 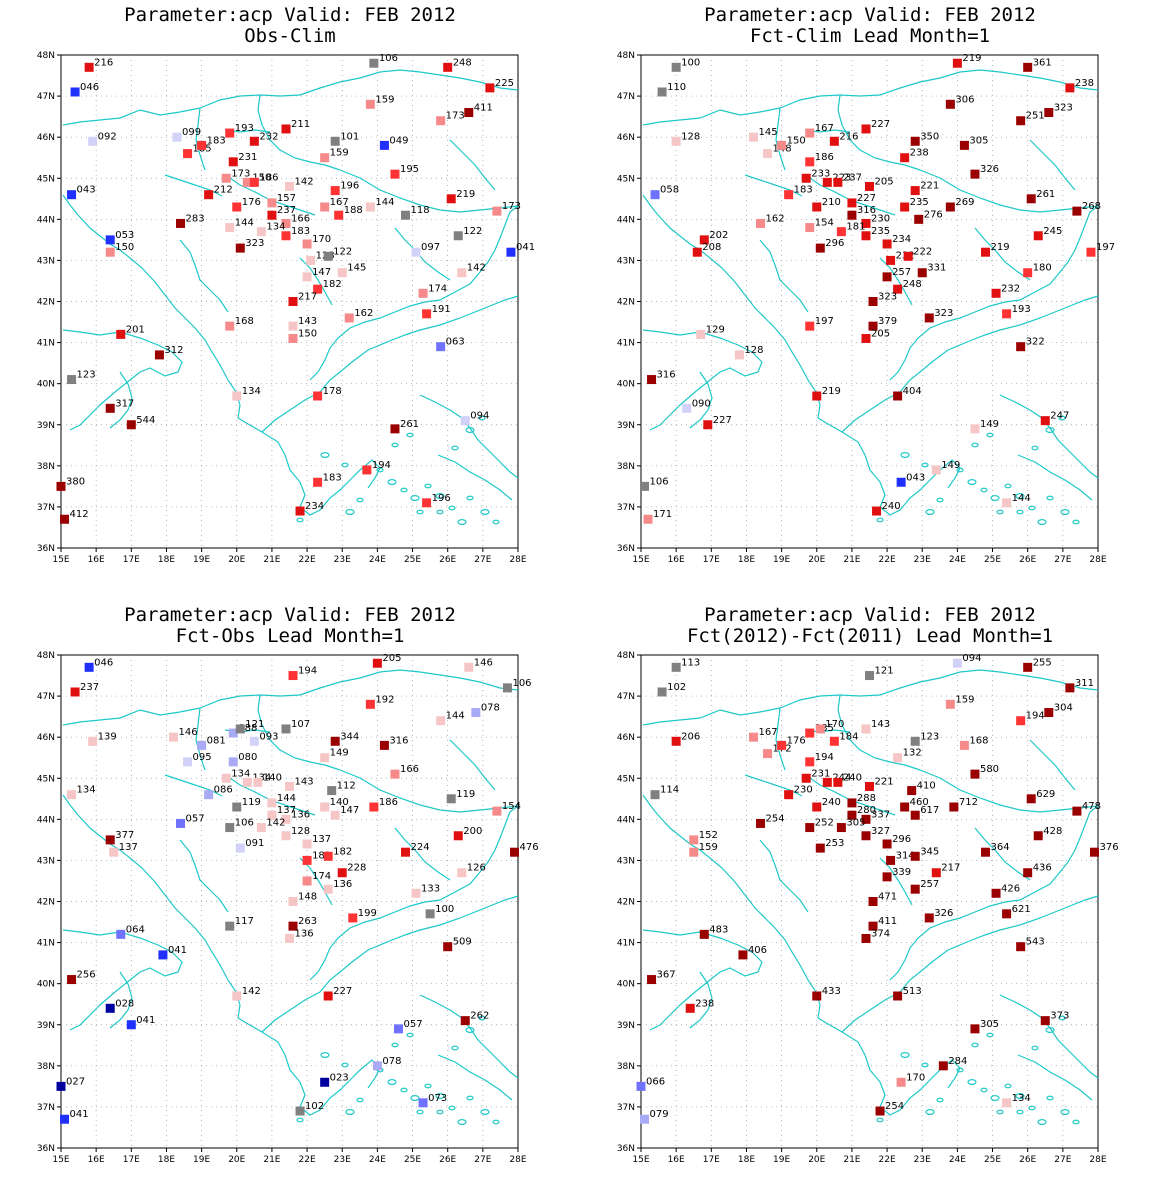 What do you see at coordinates (96, 1160) in the screenshot?
I see `lon-tick-label: 16E` at bounding box center [96, 1160].